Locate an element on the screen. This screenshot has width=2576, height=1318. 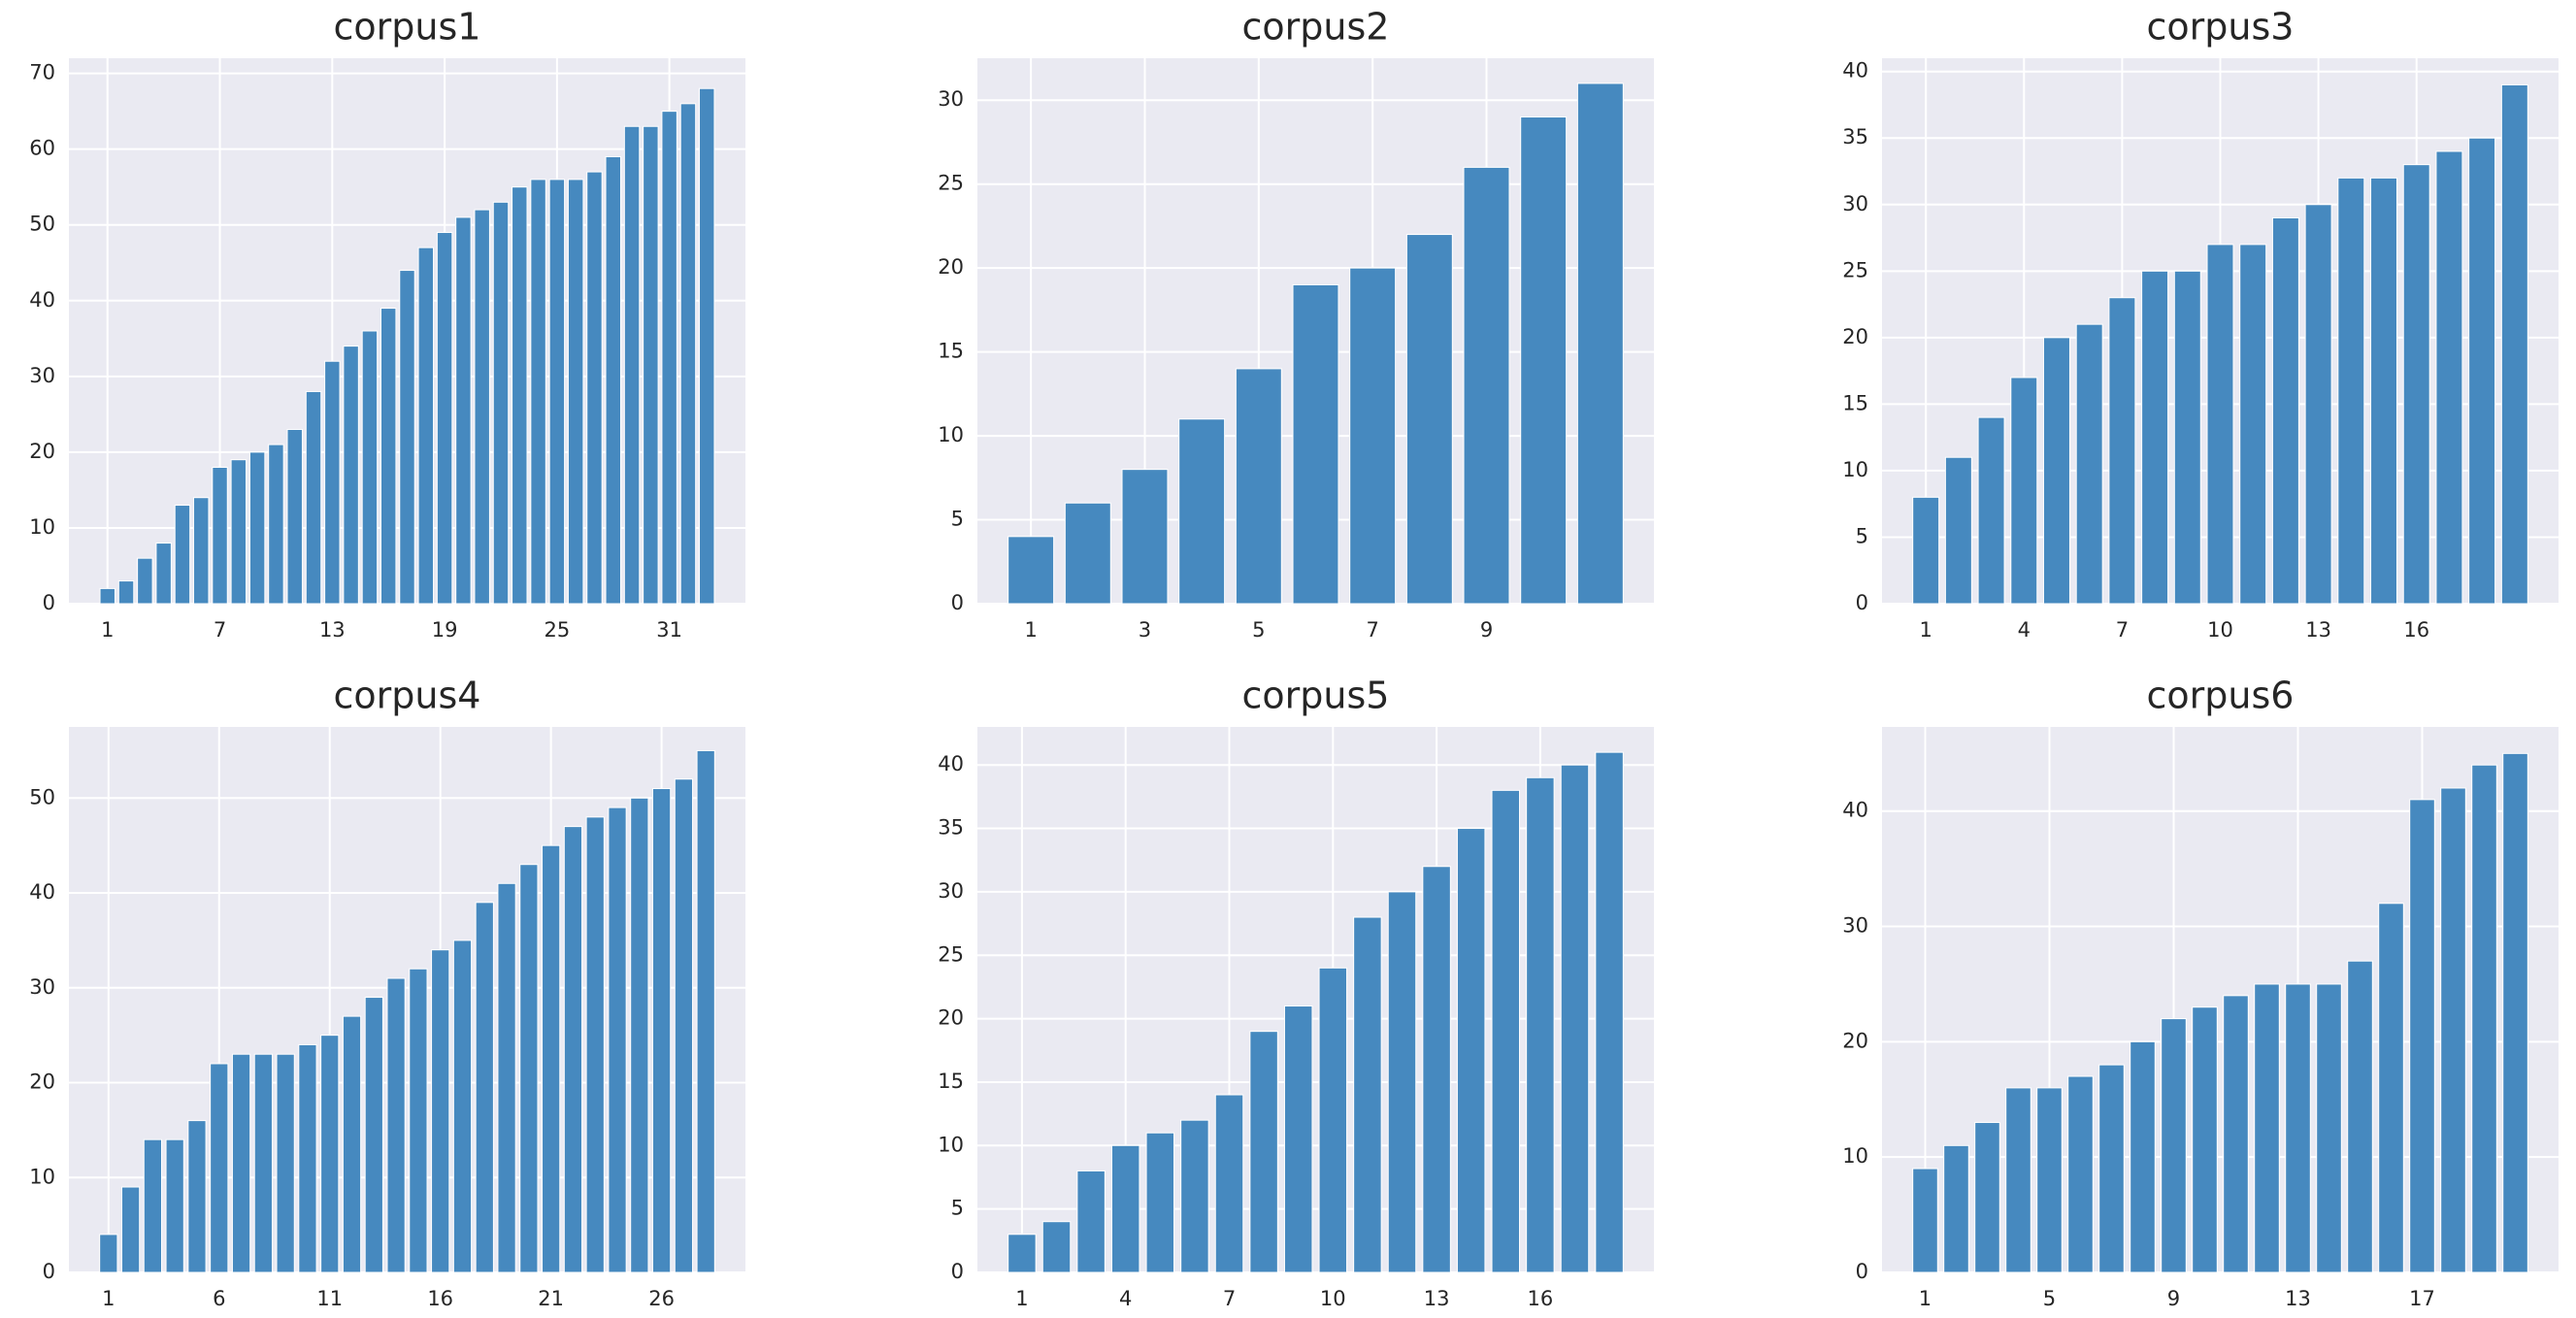
chart-title: corpus2 is located at coordinates (1316, 27).